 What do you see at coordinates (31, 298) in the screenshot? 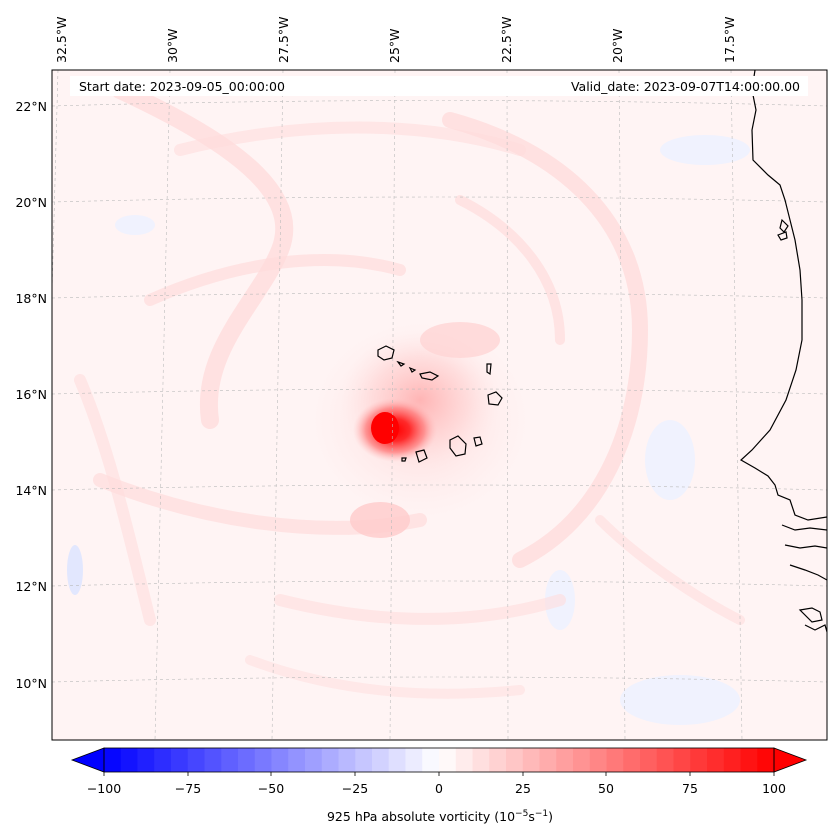
I see `lat-label: 18°N` at bounding box center [31, 298].